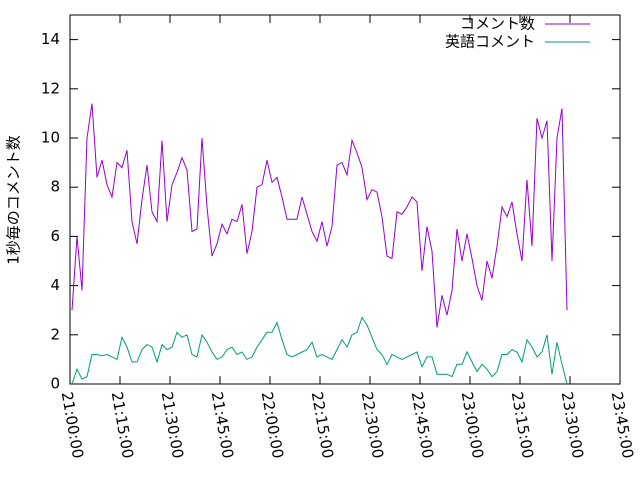  What do you see at coordinates (472, 424) in the screenshot?
I see `x-tick-label: 23:00:00` at bounding box center [472, 424].